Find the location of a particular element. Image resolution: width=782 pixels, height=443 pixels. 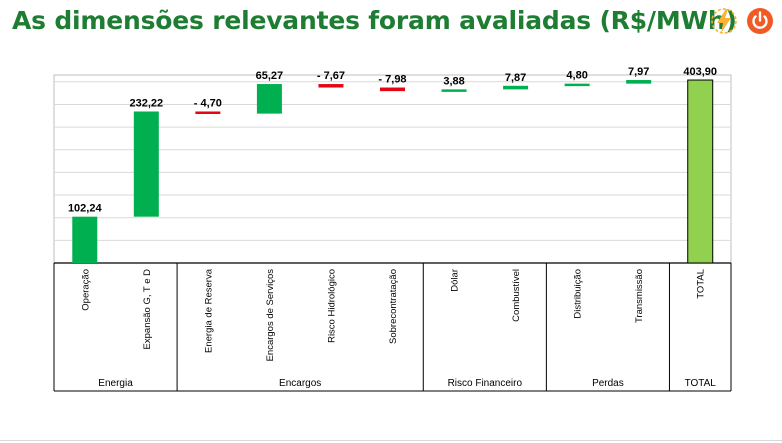

bar-value-label: 7,87 is located at coordinates (515, 78).